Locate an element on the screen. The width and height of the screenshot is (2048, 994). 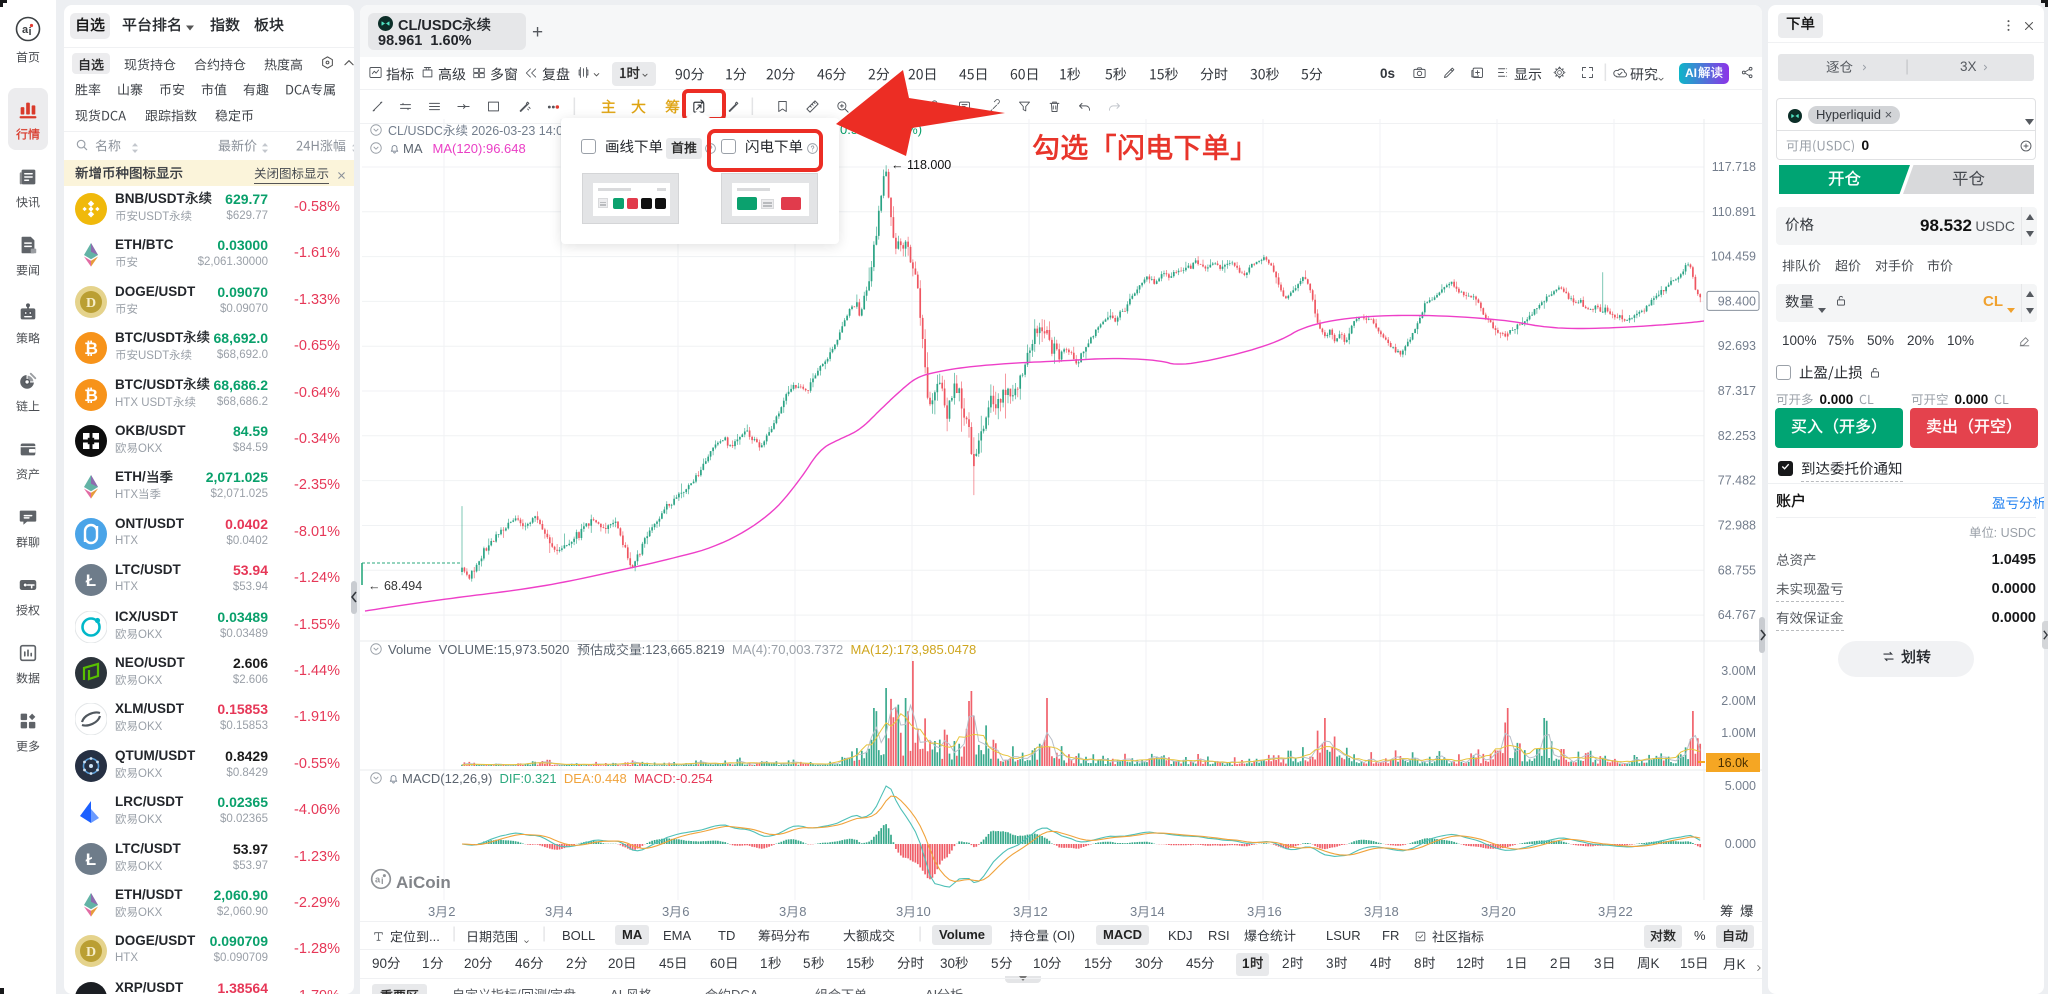
svg-text: 72.988 is located at coordinates (1737, 526).